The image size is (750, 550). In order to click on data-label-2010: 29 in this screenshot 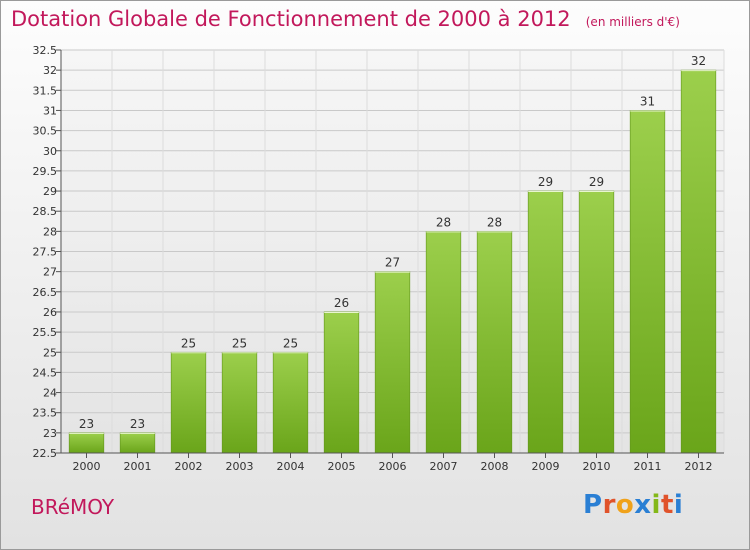, I will do `click(596, 182)`.